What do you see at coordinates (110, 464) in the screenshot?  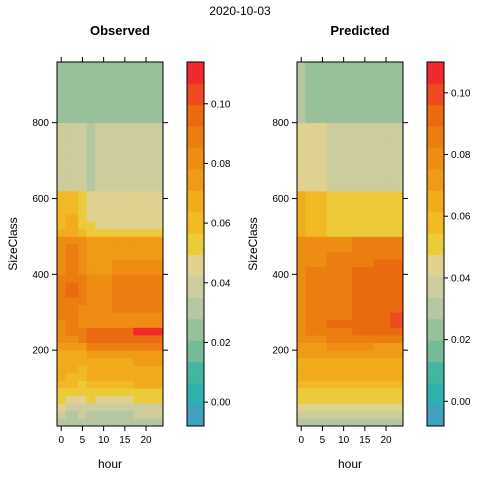 I see `x-axis-label: hour` at bounding box center [110, 464].